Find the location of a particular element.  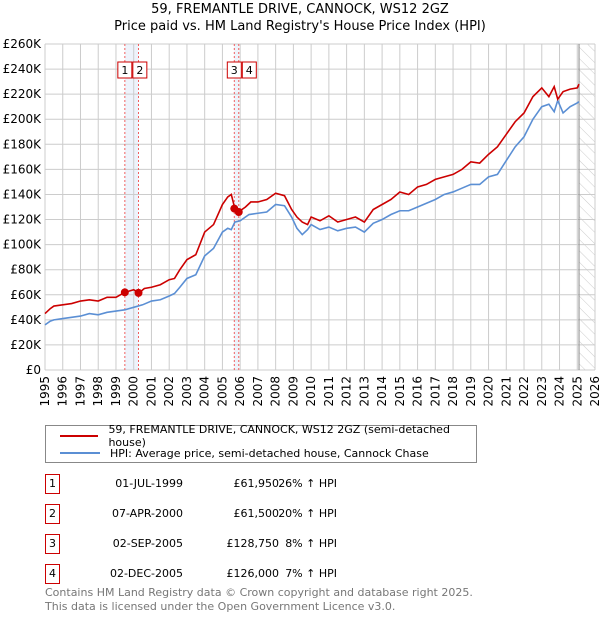

x-tick-label: 2024 is located at coordinates (560, 391).